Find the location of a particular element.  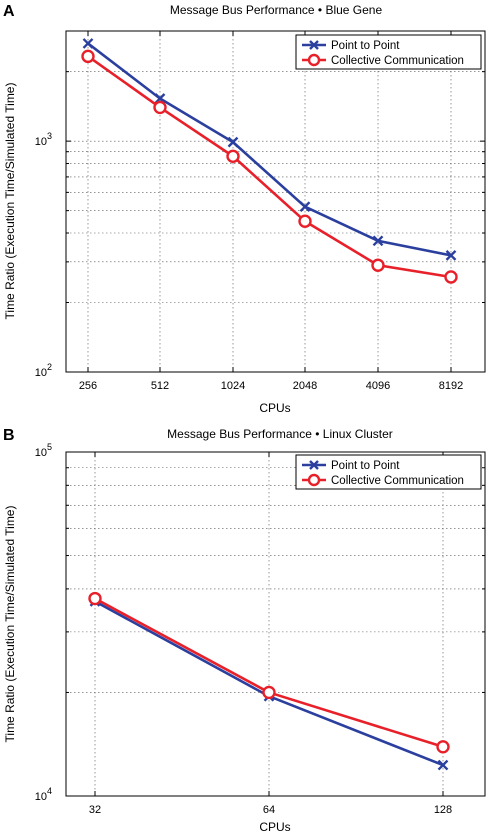

chart-title-b: Message Bus Performance • Linux Cluster is located at coordinates (280, 434).